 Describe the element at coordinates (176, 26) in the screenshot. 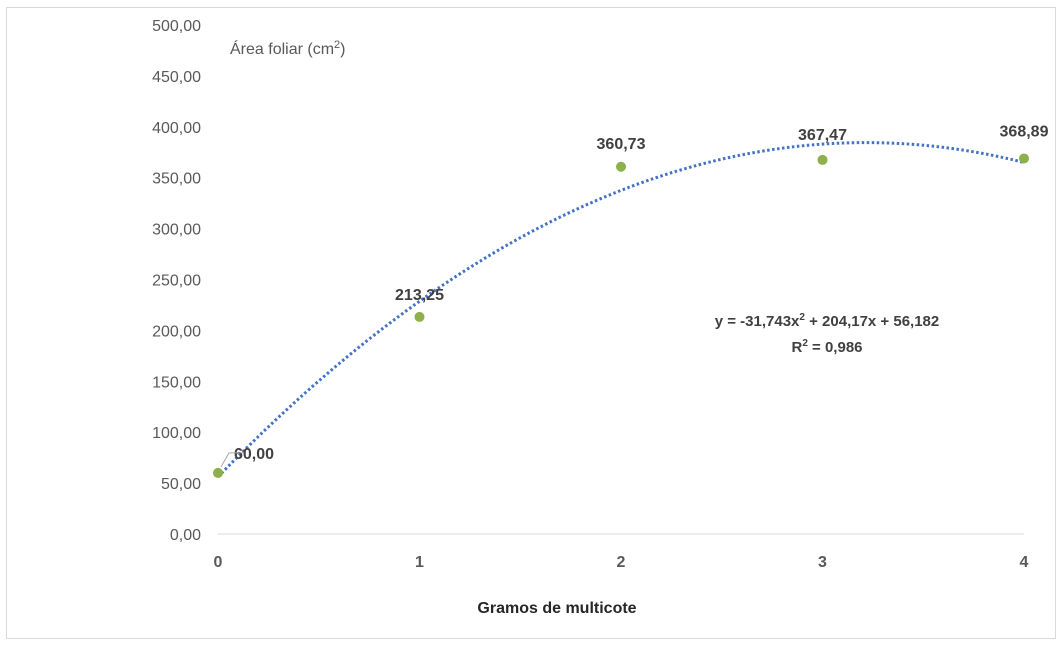

I see `y-tick-label: 500,00` at that location.